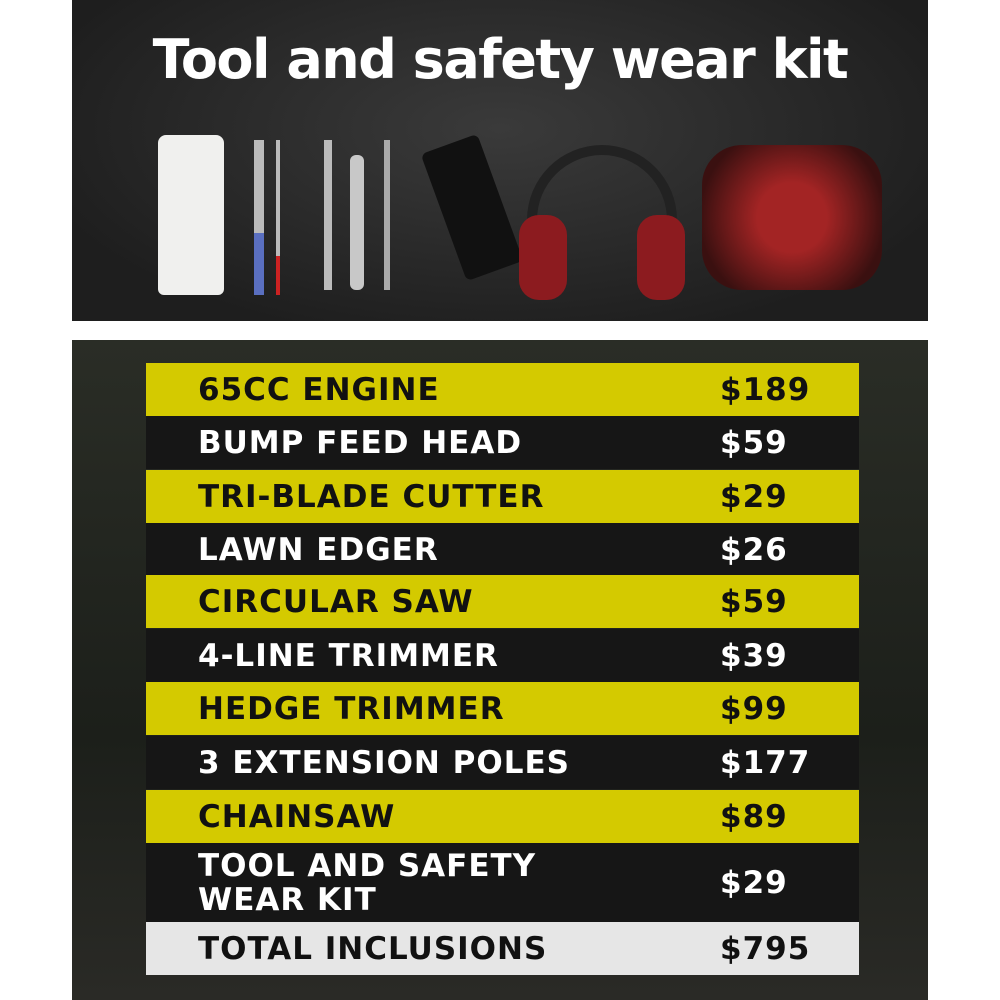 The height and width of the screenshot is (1000, 1000). I want to click on item-price: $26, so click(754, 549).